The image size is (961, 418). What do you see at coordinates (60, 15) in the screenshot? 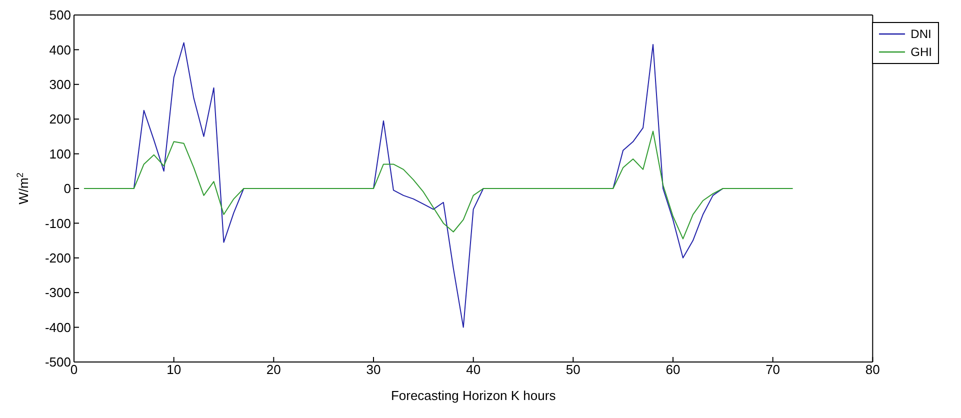
I see `y-tick-label: 500` at bounding box center [60, 15].